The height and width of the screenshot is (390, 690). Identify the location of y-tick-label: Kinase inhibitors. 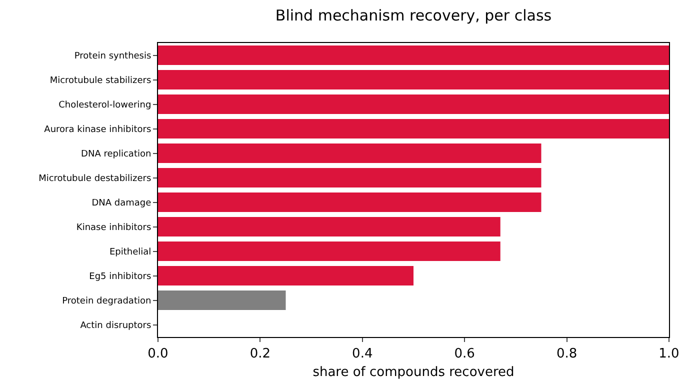
(114, 227).